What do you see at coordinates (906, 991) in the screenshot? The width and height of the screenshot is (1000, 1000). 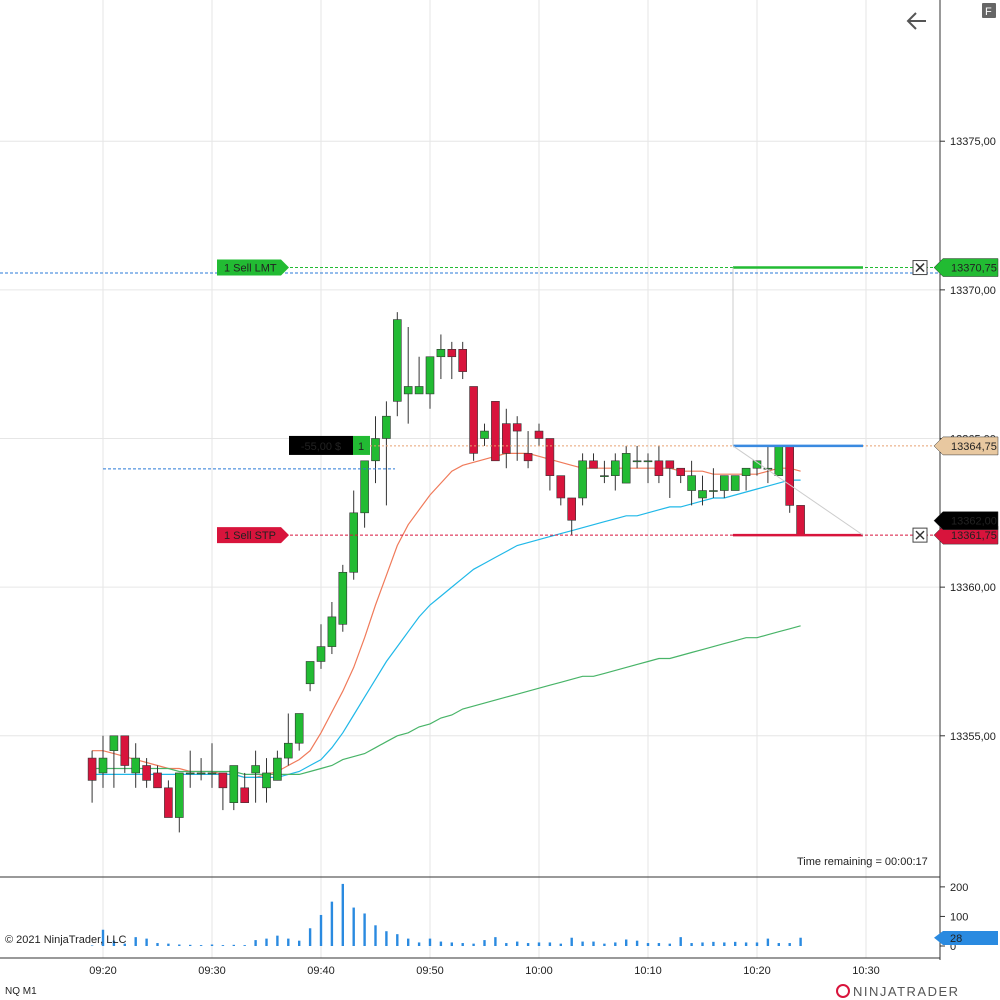 I see `svg-text: NINJATRADER` at bounding box center [906, 991].